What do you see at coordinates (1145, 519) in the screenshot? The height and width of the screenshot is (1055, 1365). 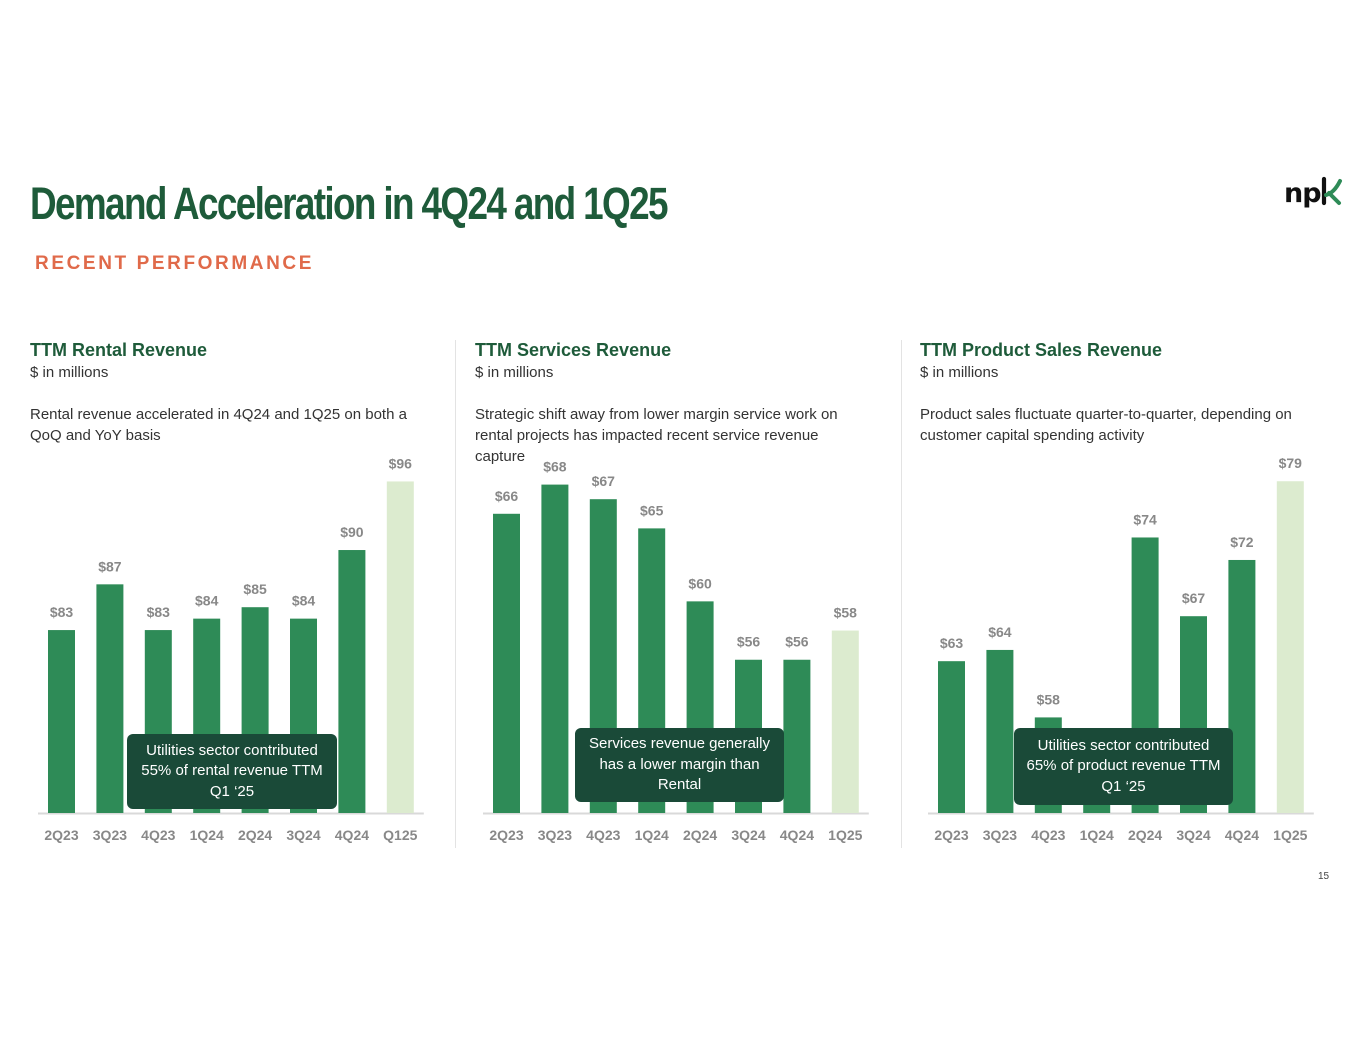 I see `value-label: $74` at bounding box center [1145, 519].